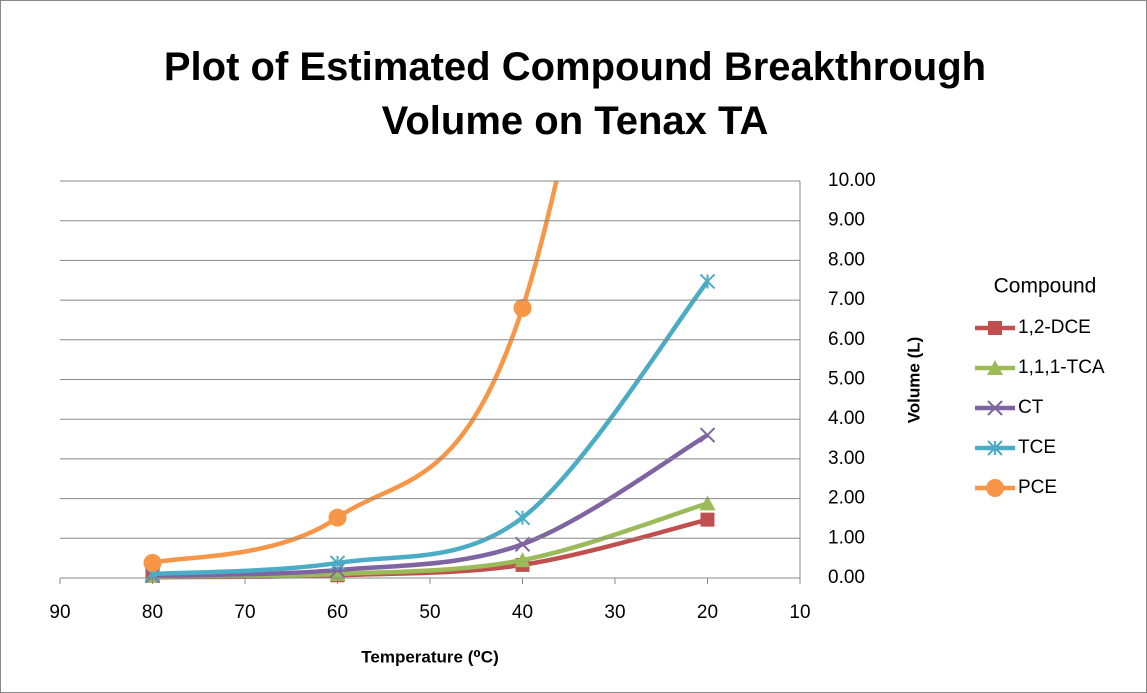 Image resolution: width=1147 pixels, height=693 pixels. What do you see at coordinates (846, 220) in the screenshot?
I see `y-tick-label: 9.00` at bounding box center [846, 220].